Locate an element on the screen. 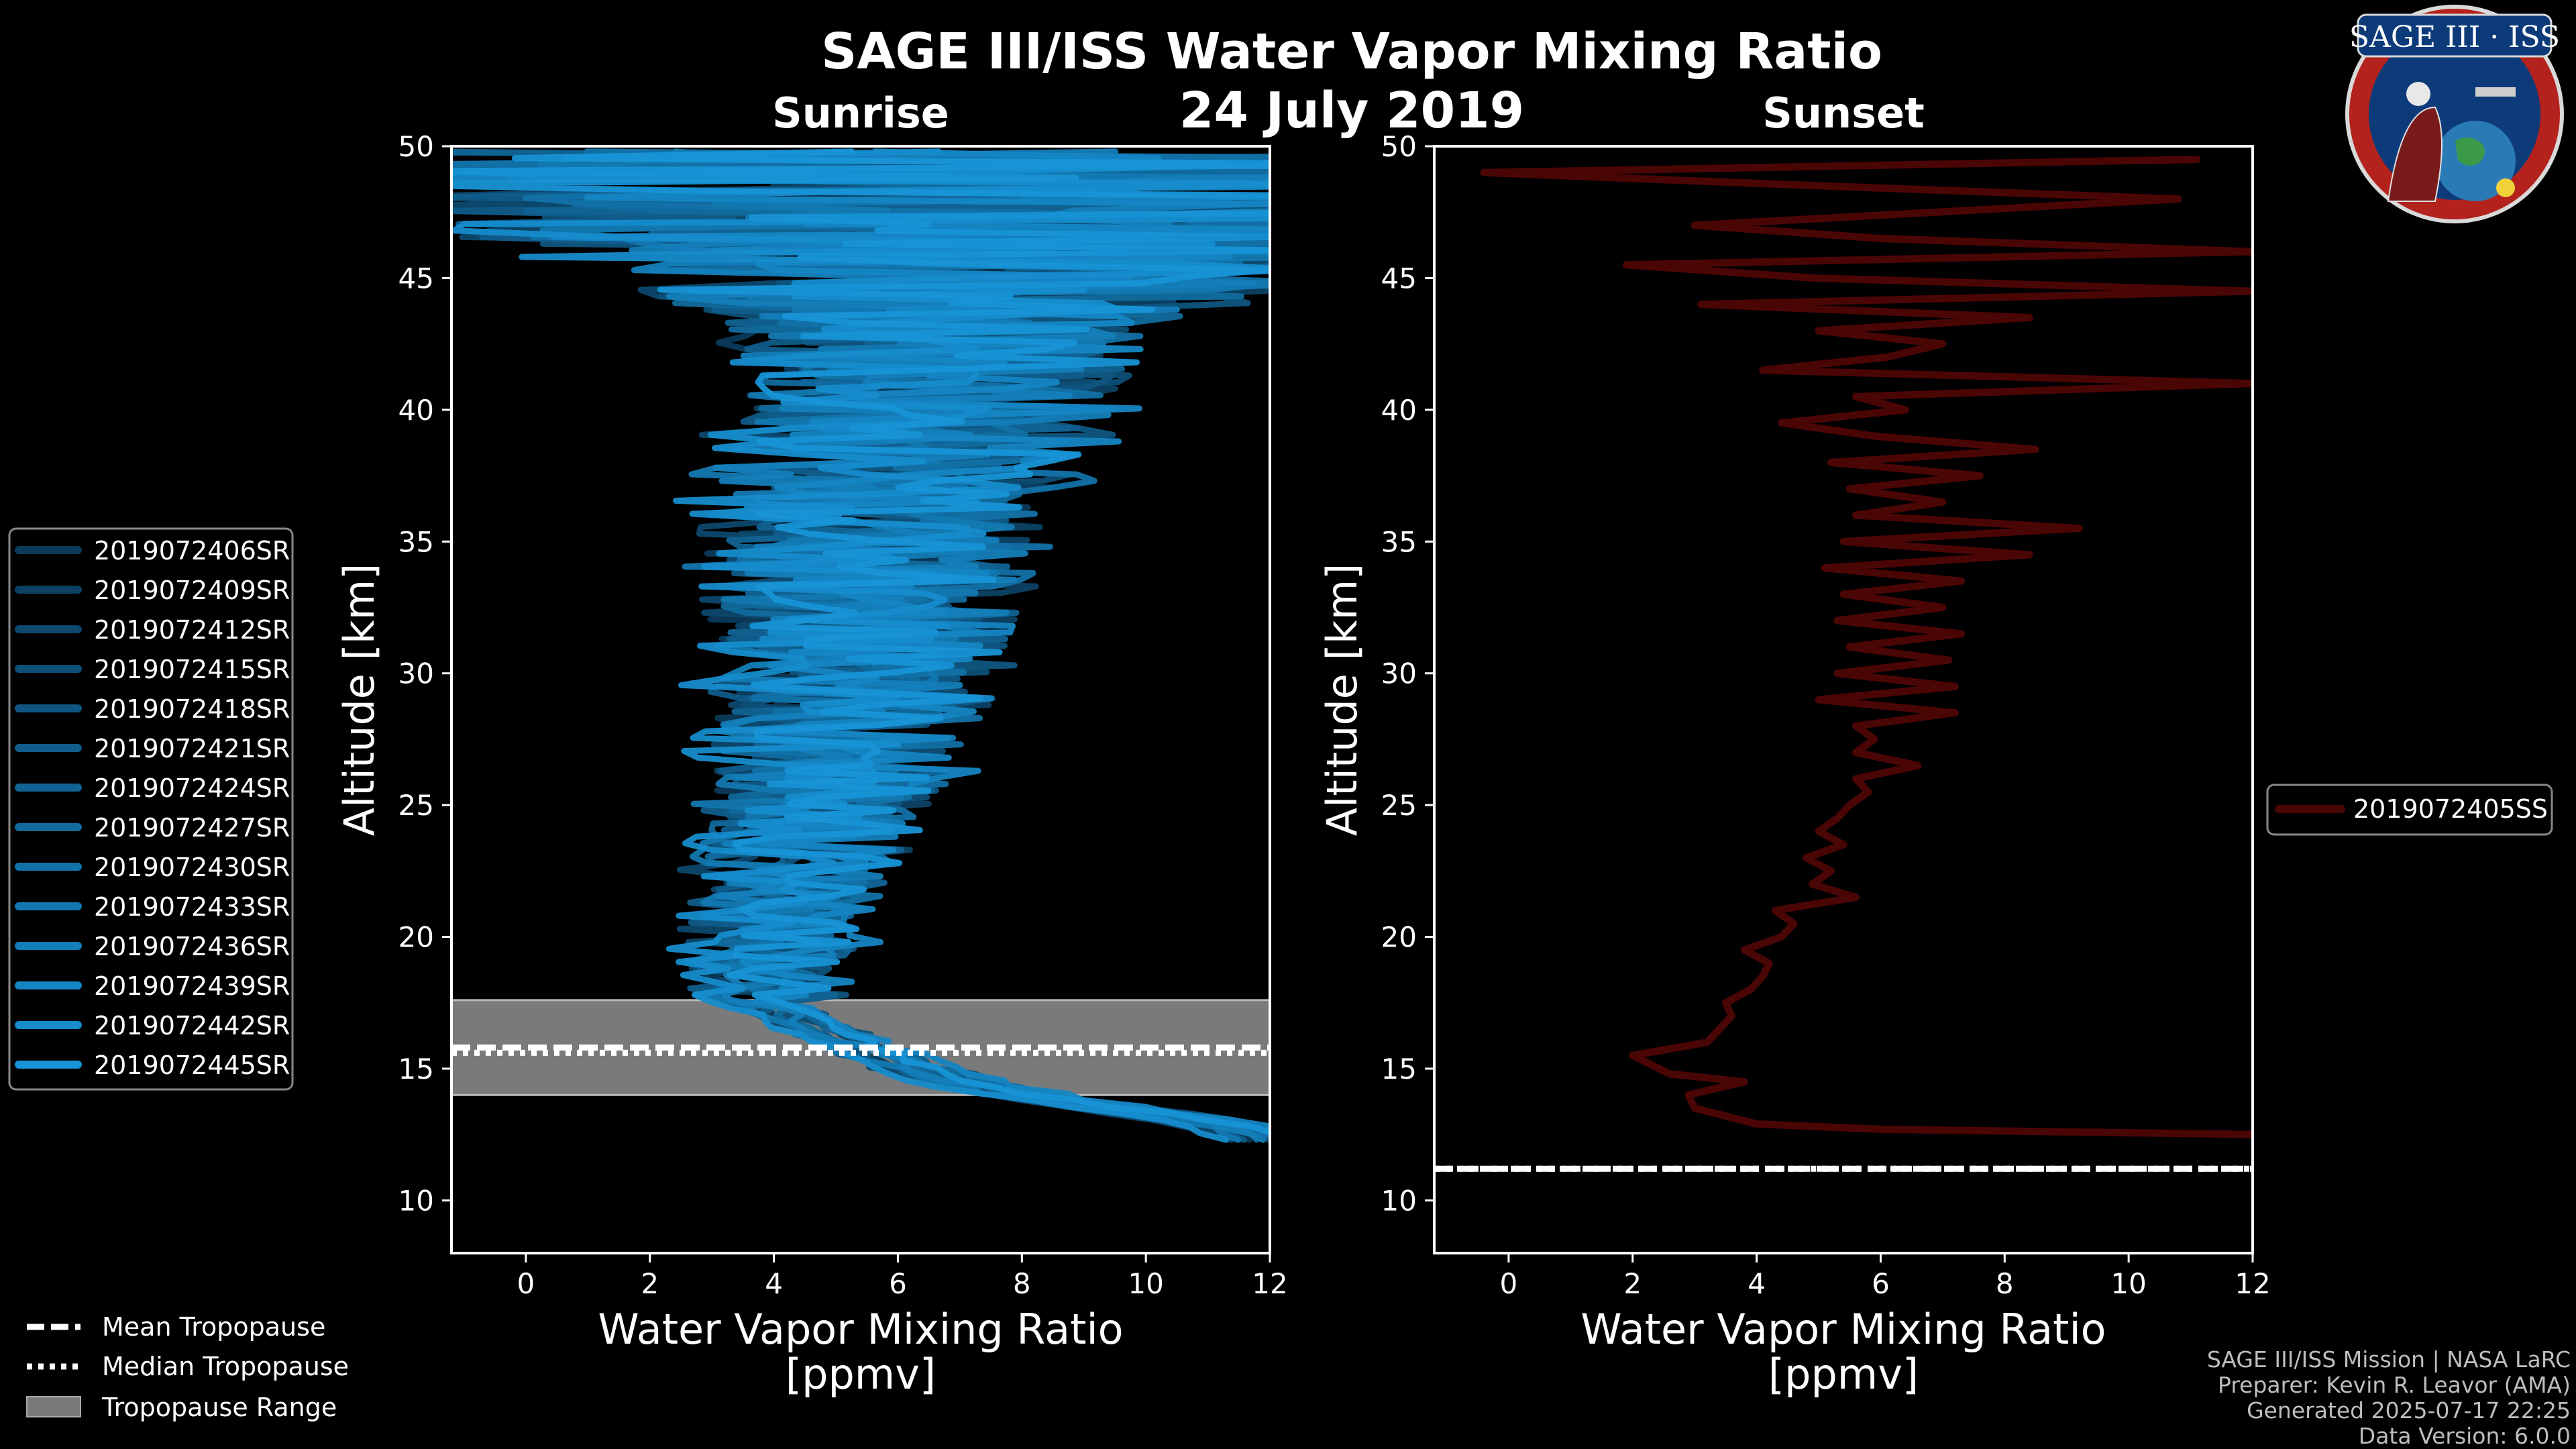 This screenshot has width=2576, height=1449. sunset-x-tick-label: 12 is located at coordinates (2252, 1283).